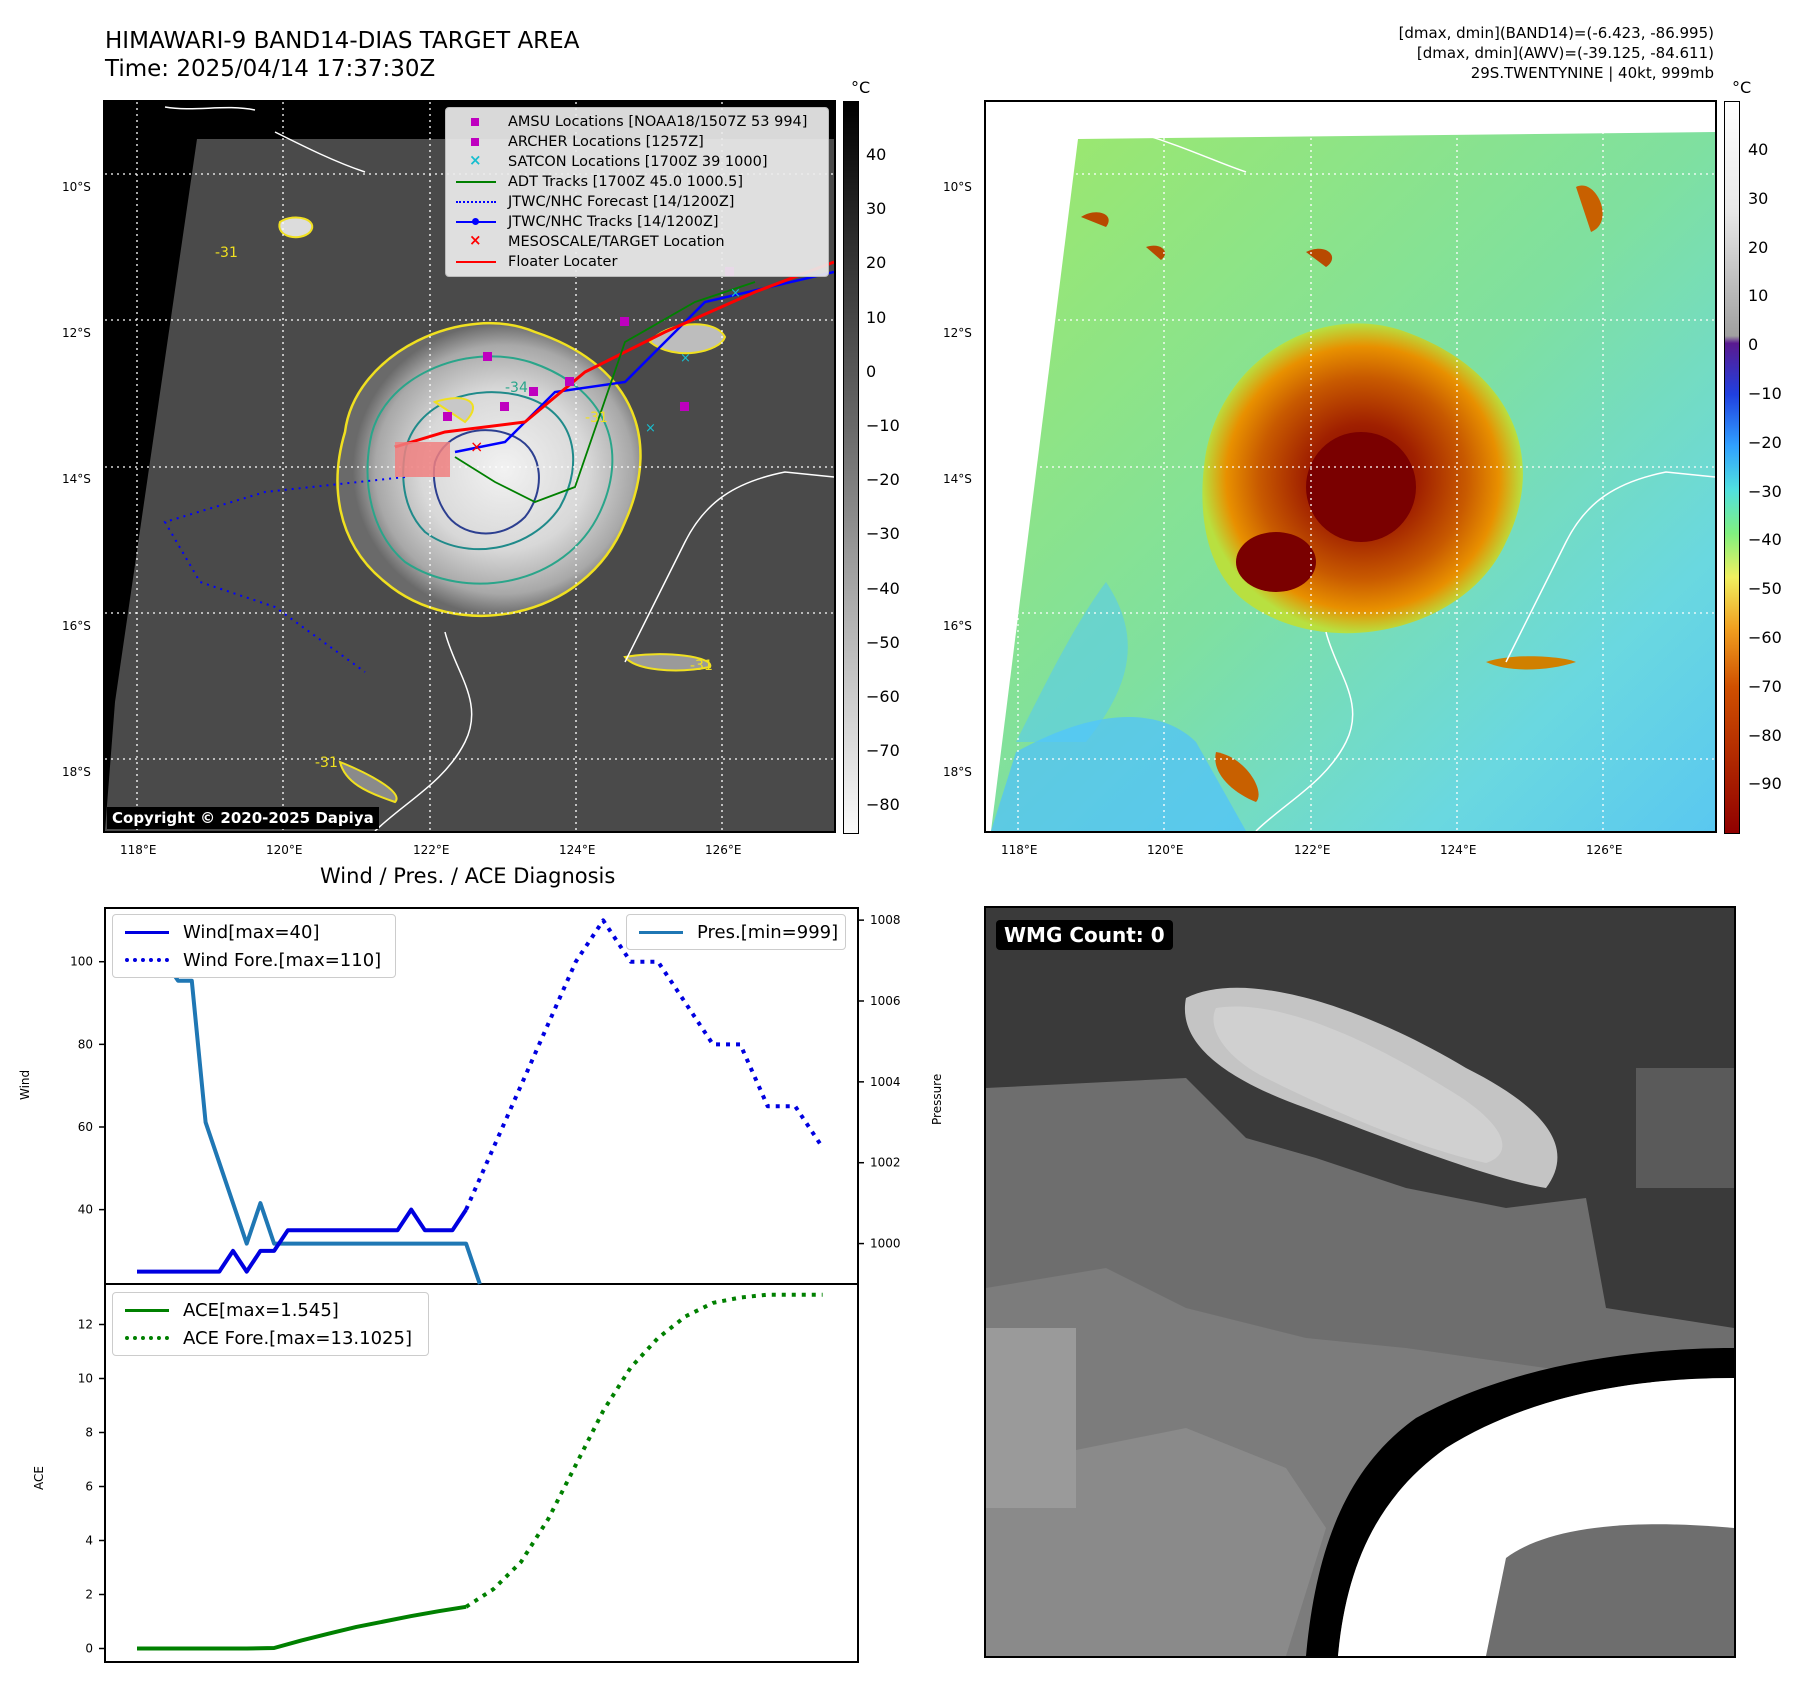  What do you see at coordinates (516, 388) in the screenshot?
I see `contour-label: -34` at bounding box center [516, 388].